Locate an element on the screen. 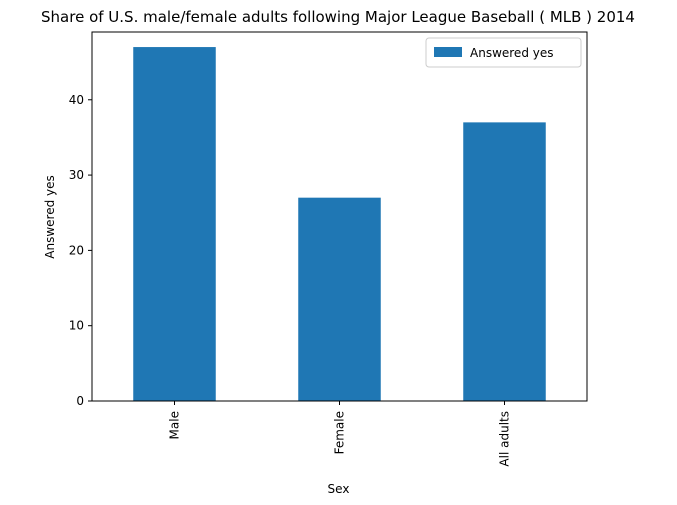 The image size is (677, 505). x-tick-label: Female is located at coordinates (340, 432).